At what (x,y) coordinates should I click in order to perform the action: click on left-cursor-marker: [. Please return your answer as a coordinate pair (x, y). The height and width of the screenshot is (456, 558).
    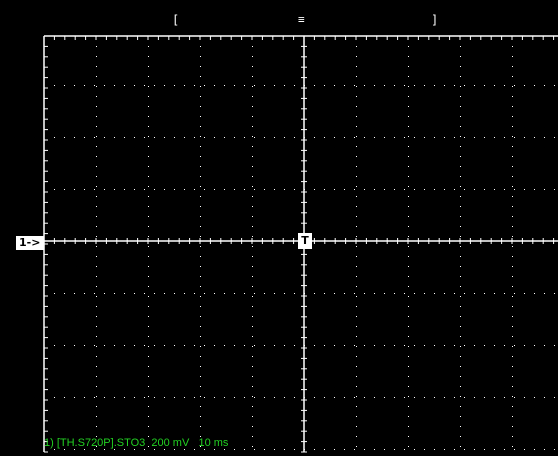
    Looking at the image, I should click on (176, 20).